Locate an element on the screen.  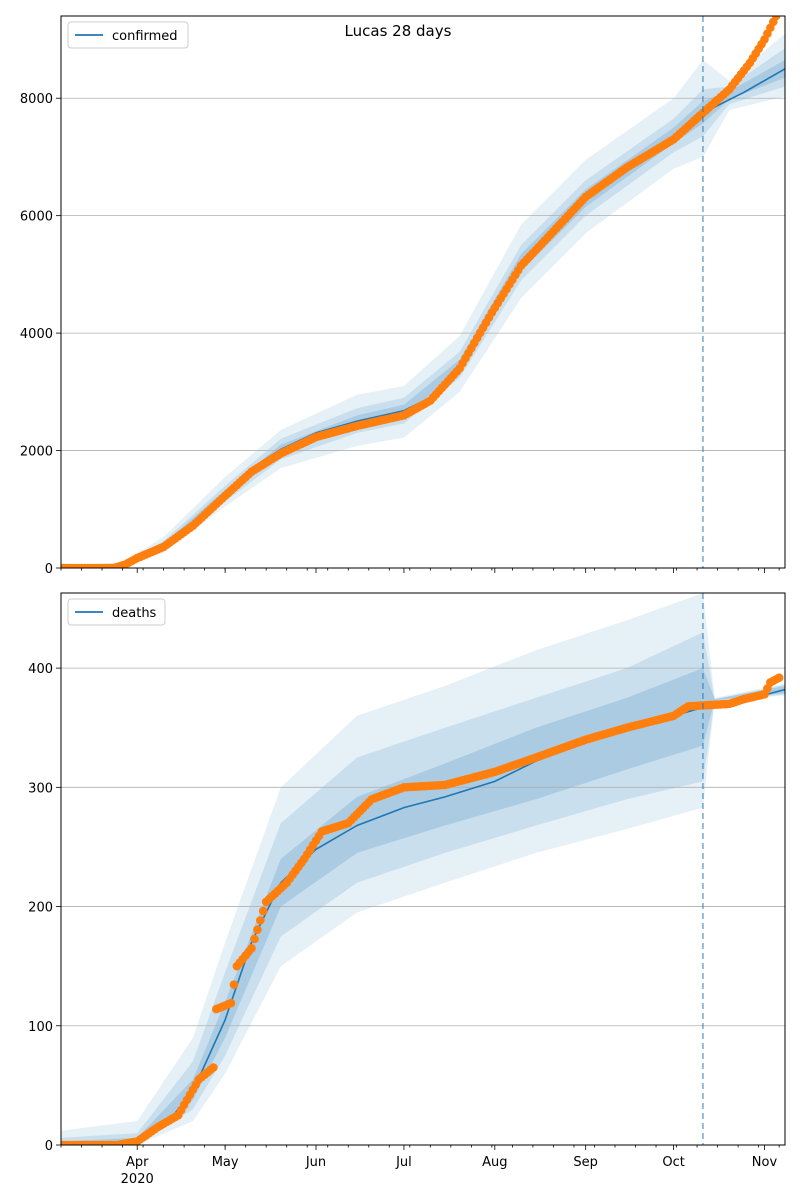
confirmed-ytick-label-0: 0 is located at coordinates (49, 569).